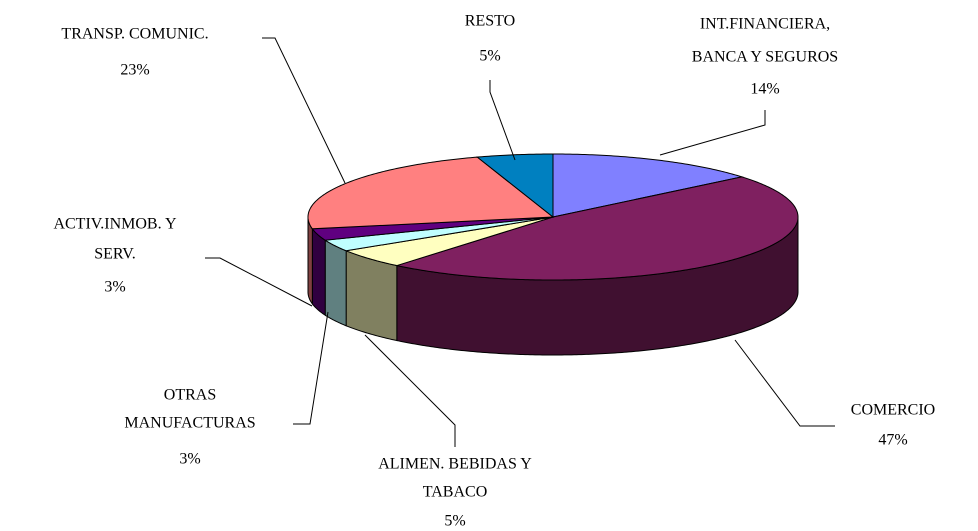 The width and height of the screenshot is (978, 531). I want to click on slice-label: ALIMEN. BEBIDAS Y, so click(455, 464).